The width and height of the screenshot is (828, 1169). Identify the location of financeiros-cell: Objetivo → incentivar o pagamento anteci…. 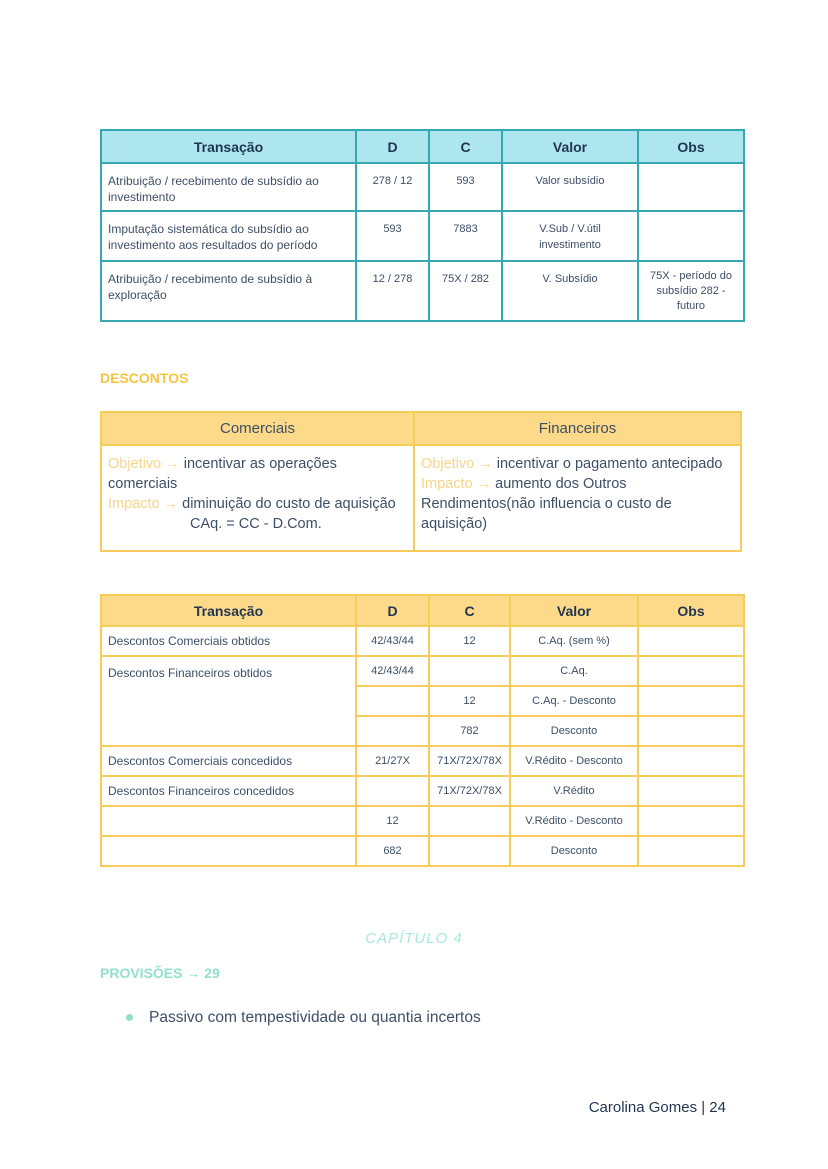
(577, 498).